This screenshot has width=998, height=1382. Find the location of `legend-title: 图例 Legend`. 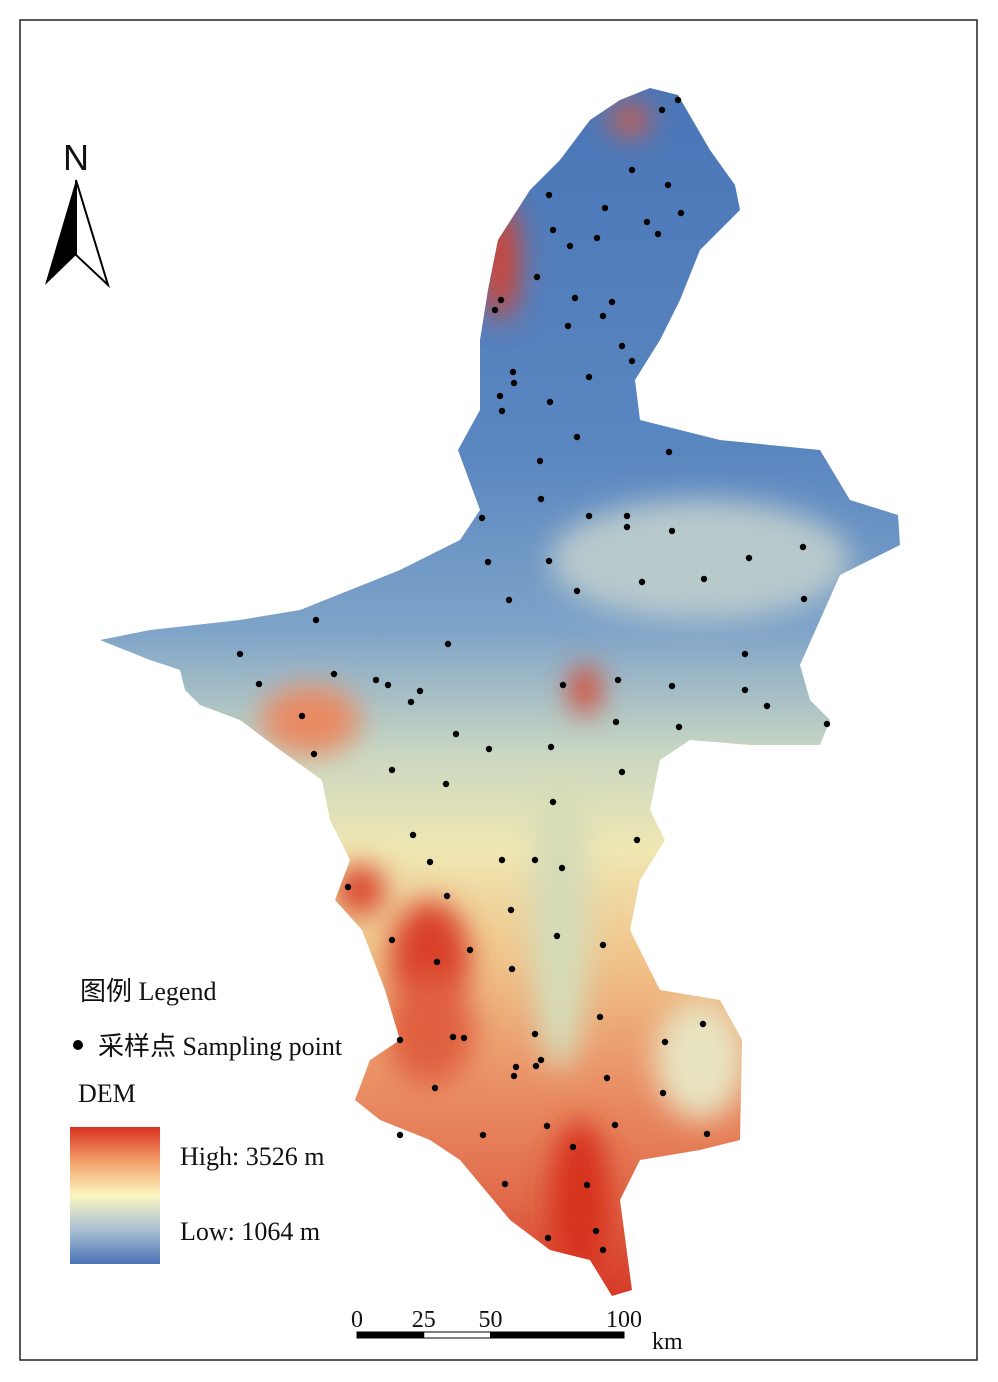

legend-title: 图例 Legend is located at coordinates (148, 991).